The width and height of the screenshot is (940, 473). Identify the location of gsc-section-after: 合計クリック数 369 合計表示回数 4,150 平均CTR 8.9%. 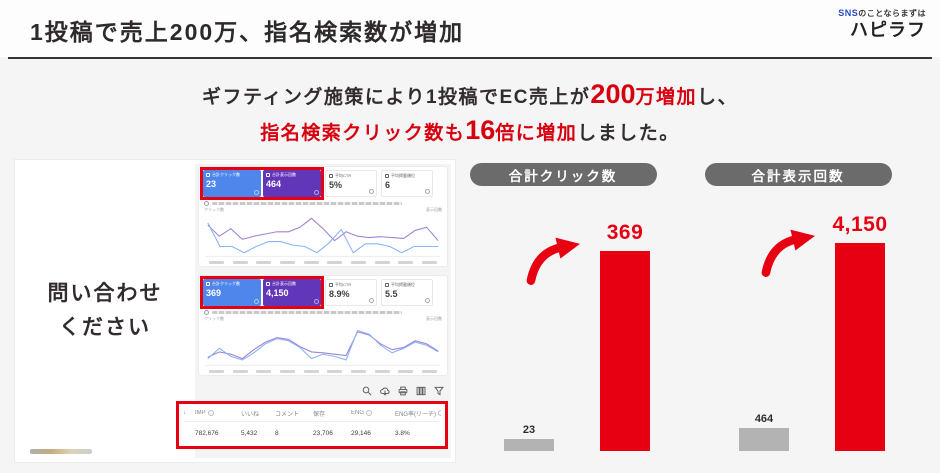
(323, 325).